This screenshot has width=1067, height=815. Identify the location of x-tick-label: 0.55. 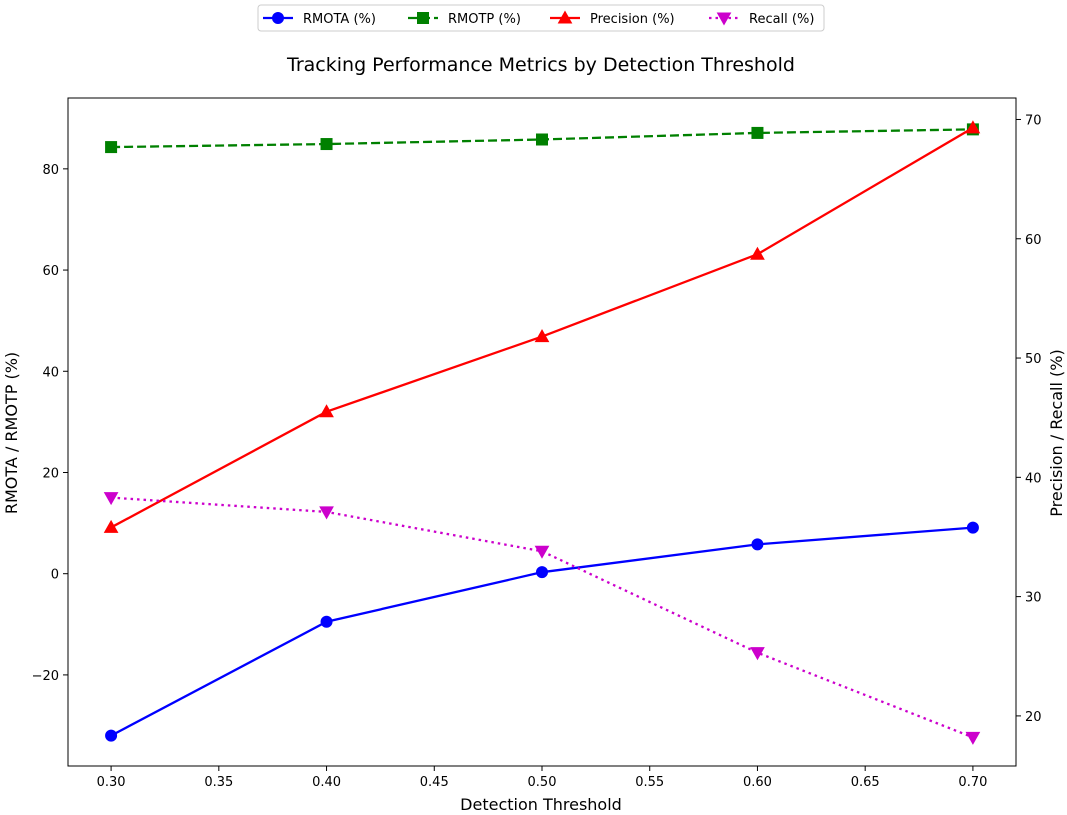
(649, 782).